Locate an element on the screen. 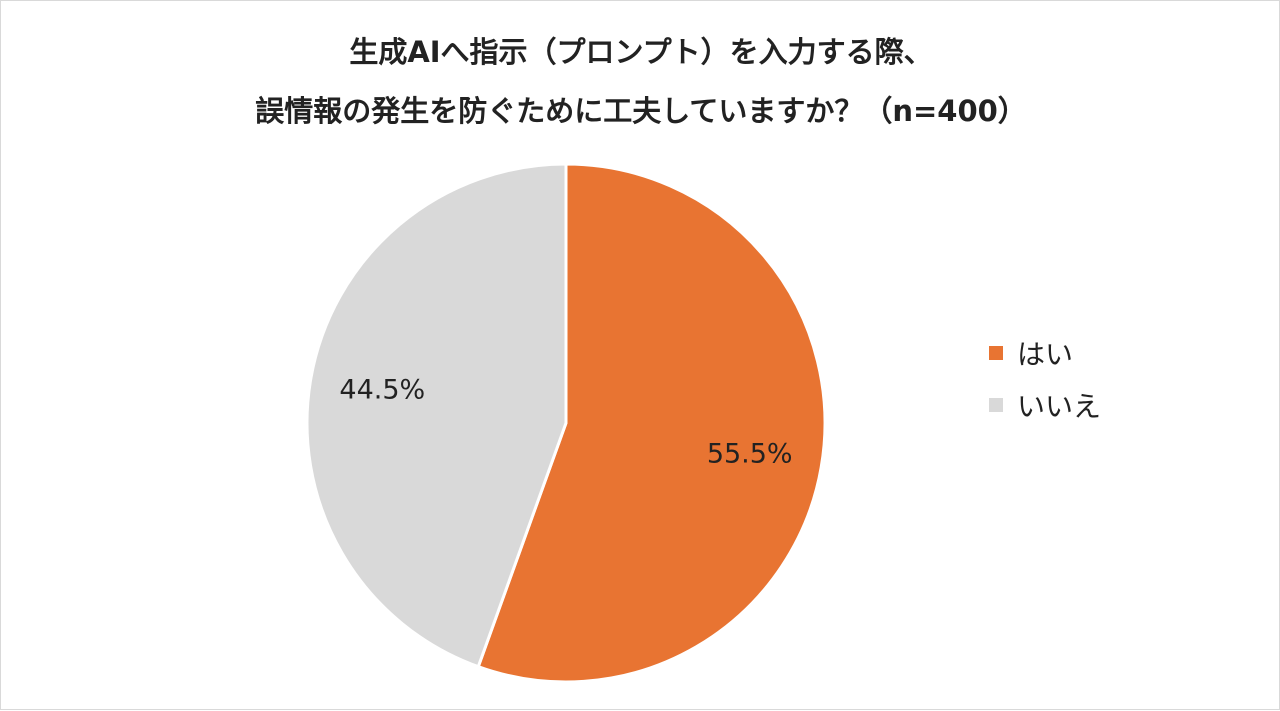 This screenshot has width=1280, height=711. data-label-yes: 55.5% is located at coordinates (750, 454).